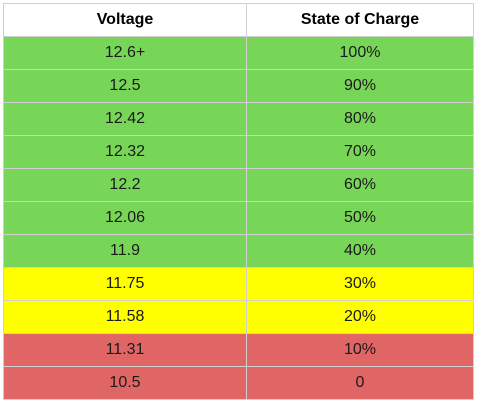 The width and height of the screenshot is (480, 405). I want to click on voltage-cell: 11.58, so click(125, 317).